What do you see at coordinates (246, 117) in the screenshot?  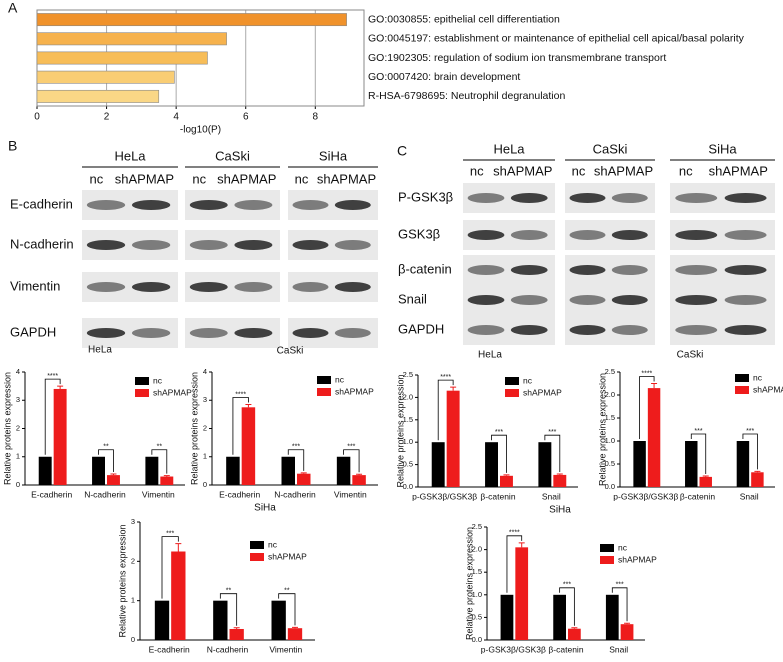 I see `x-tick-label: 6` at bounding box center [246, 117].